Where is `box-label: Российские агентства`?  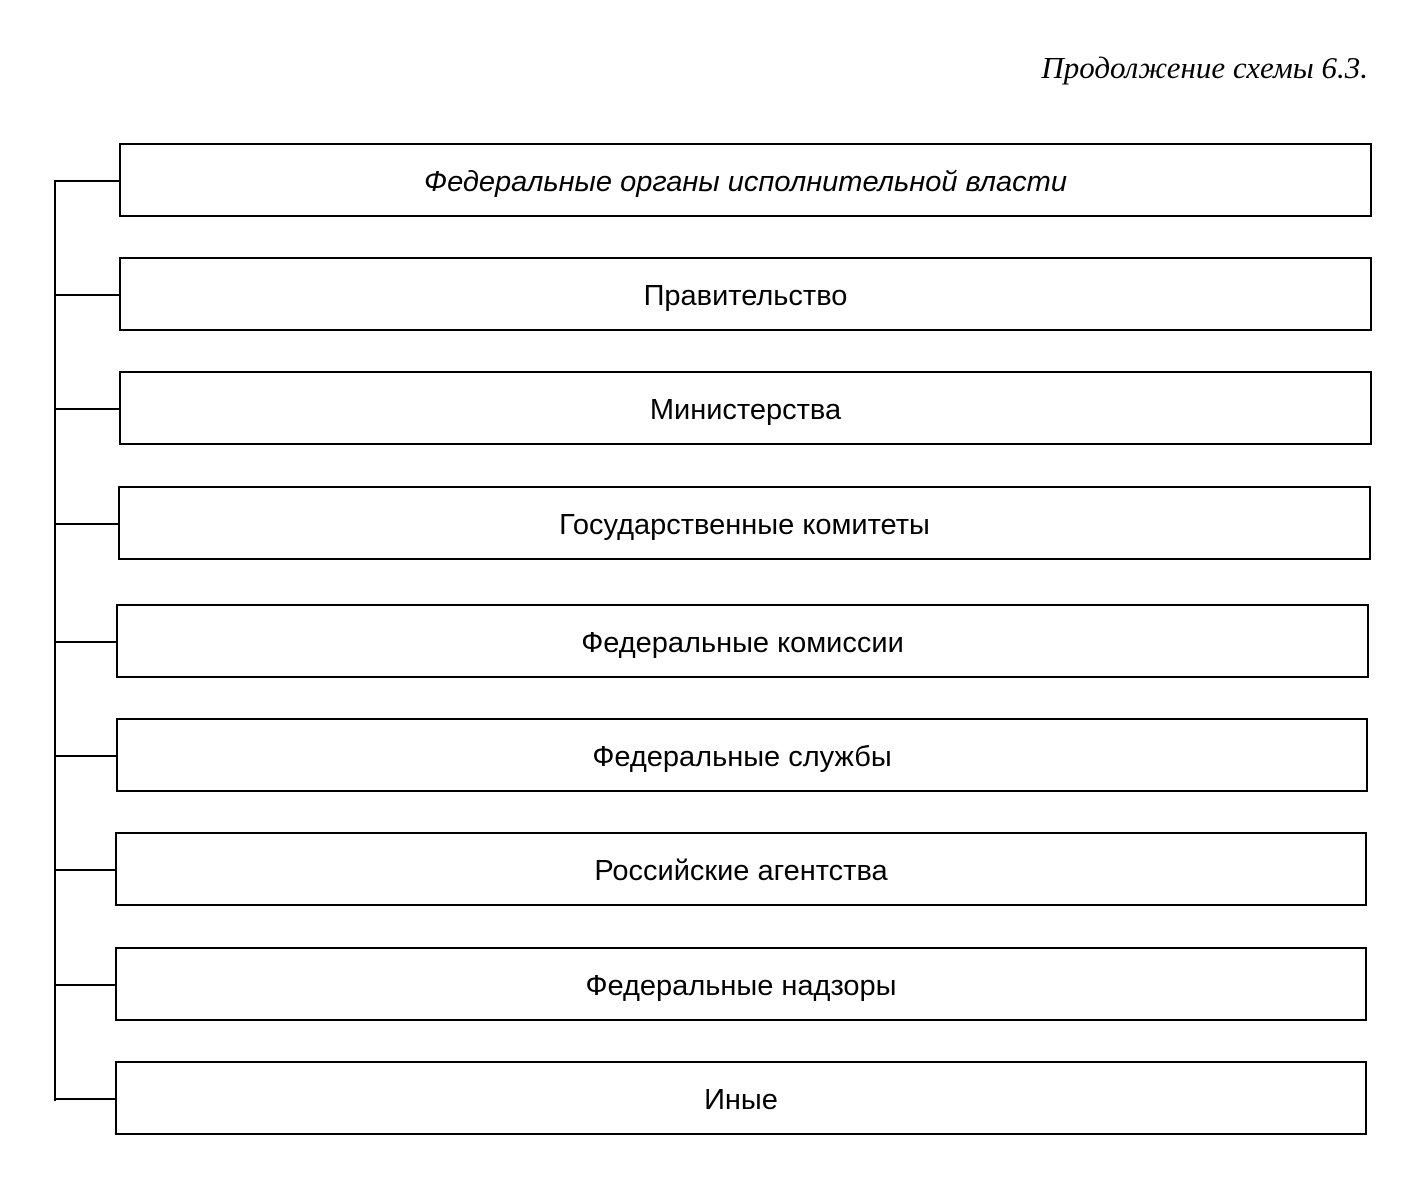
box-label: Российские агентства is located at coordinates (741, 870).